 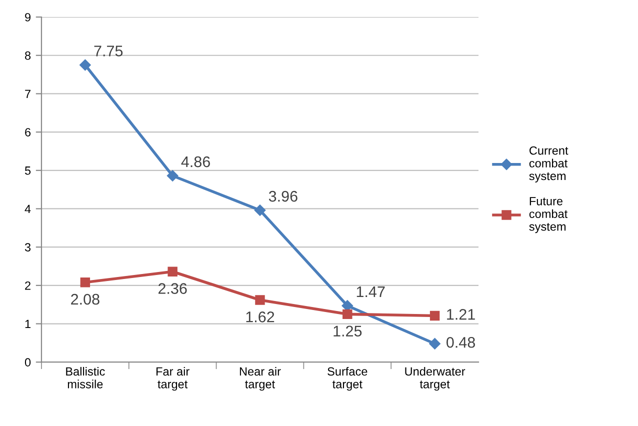 What do you see at coordinates (461, 314) in the screenshot?
I see `data-label: 1.21` at bounding box center [461, 314].